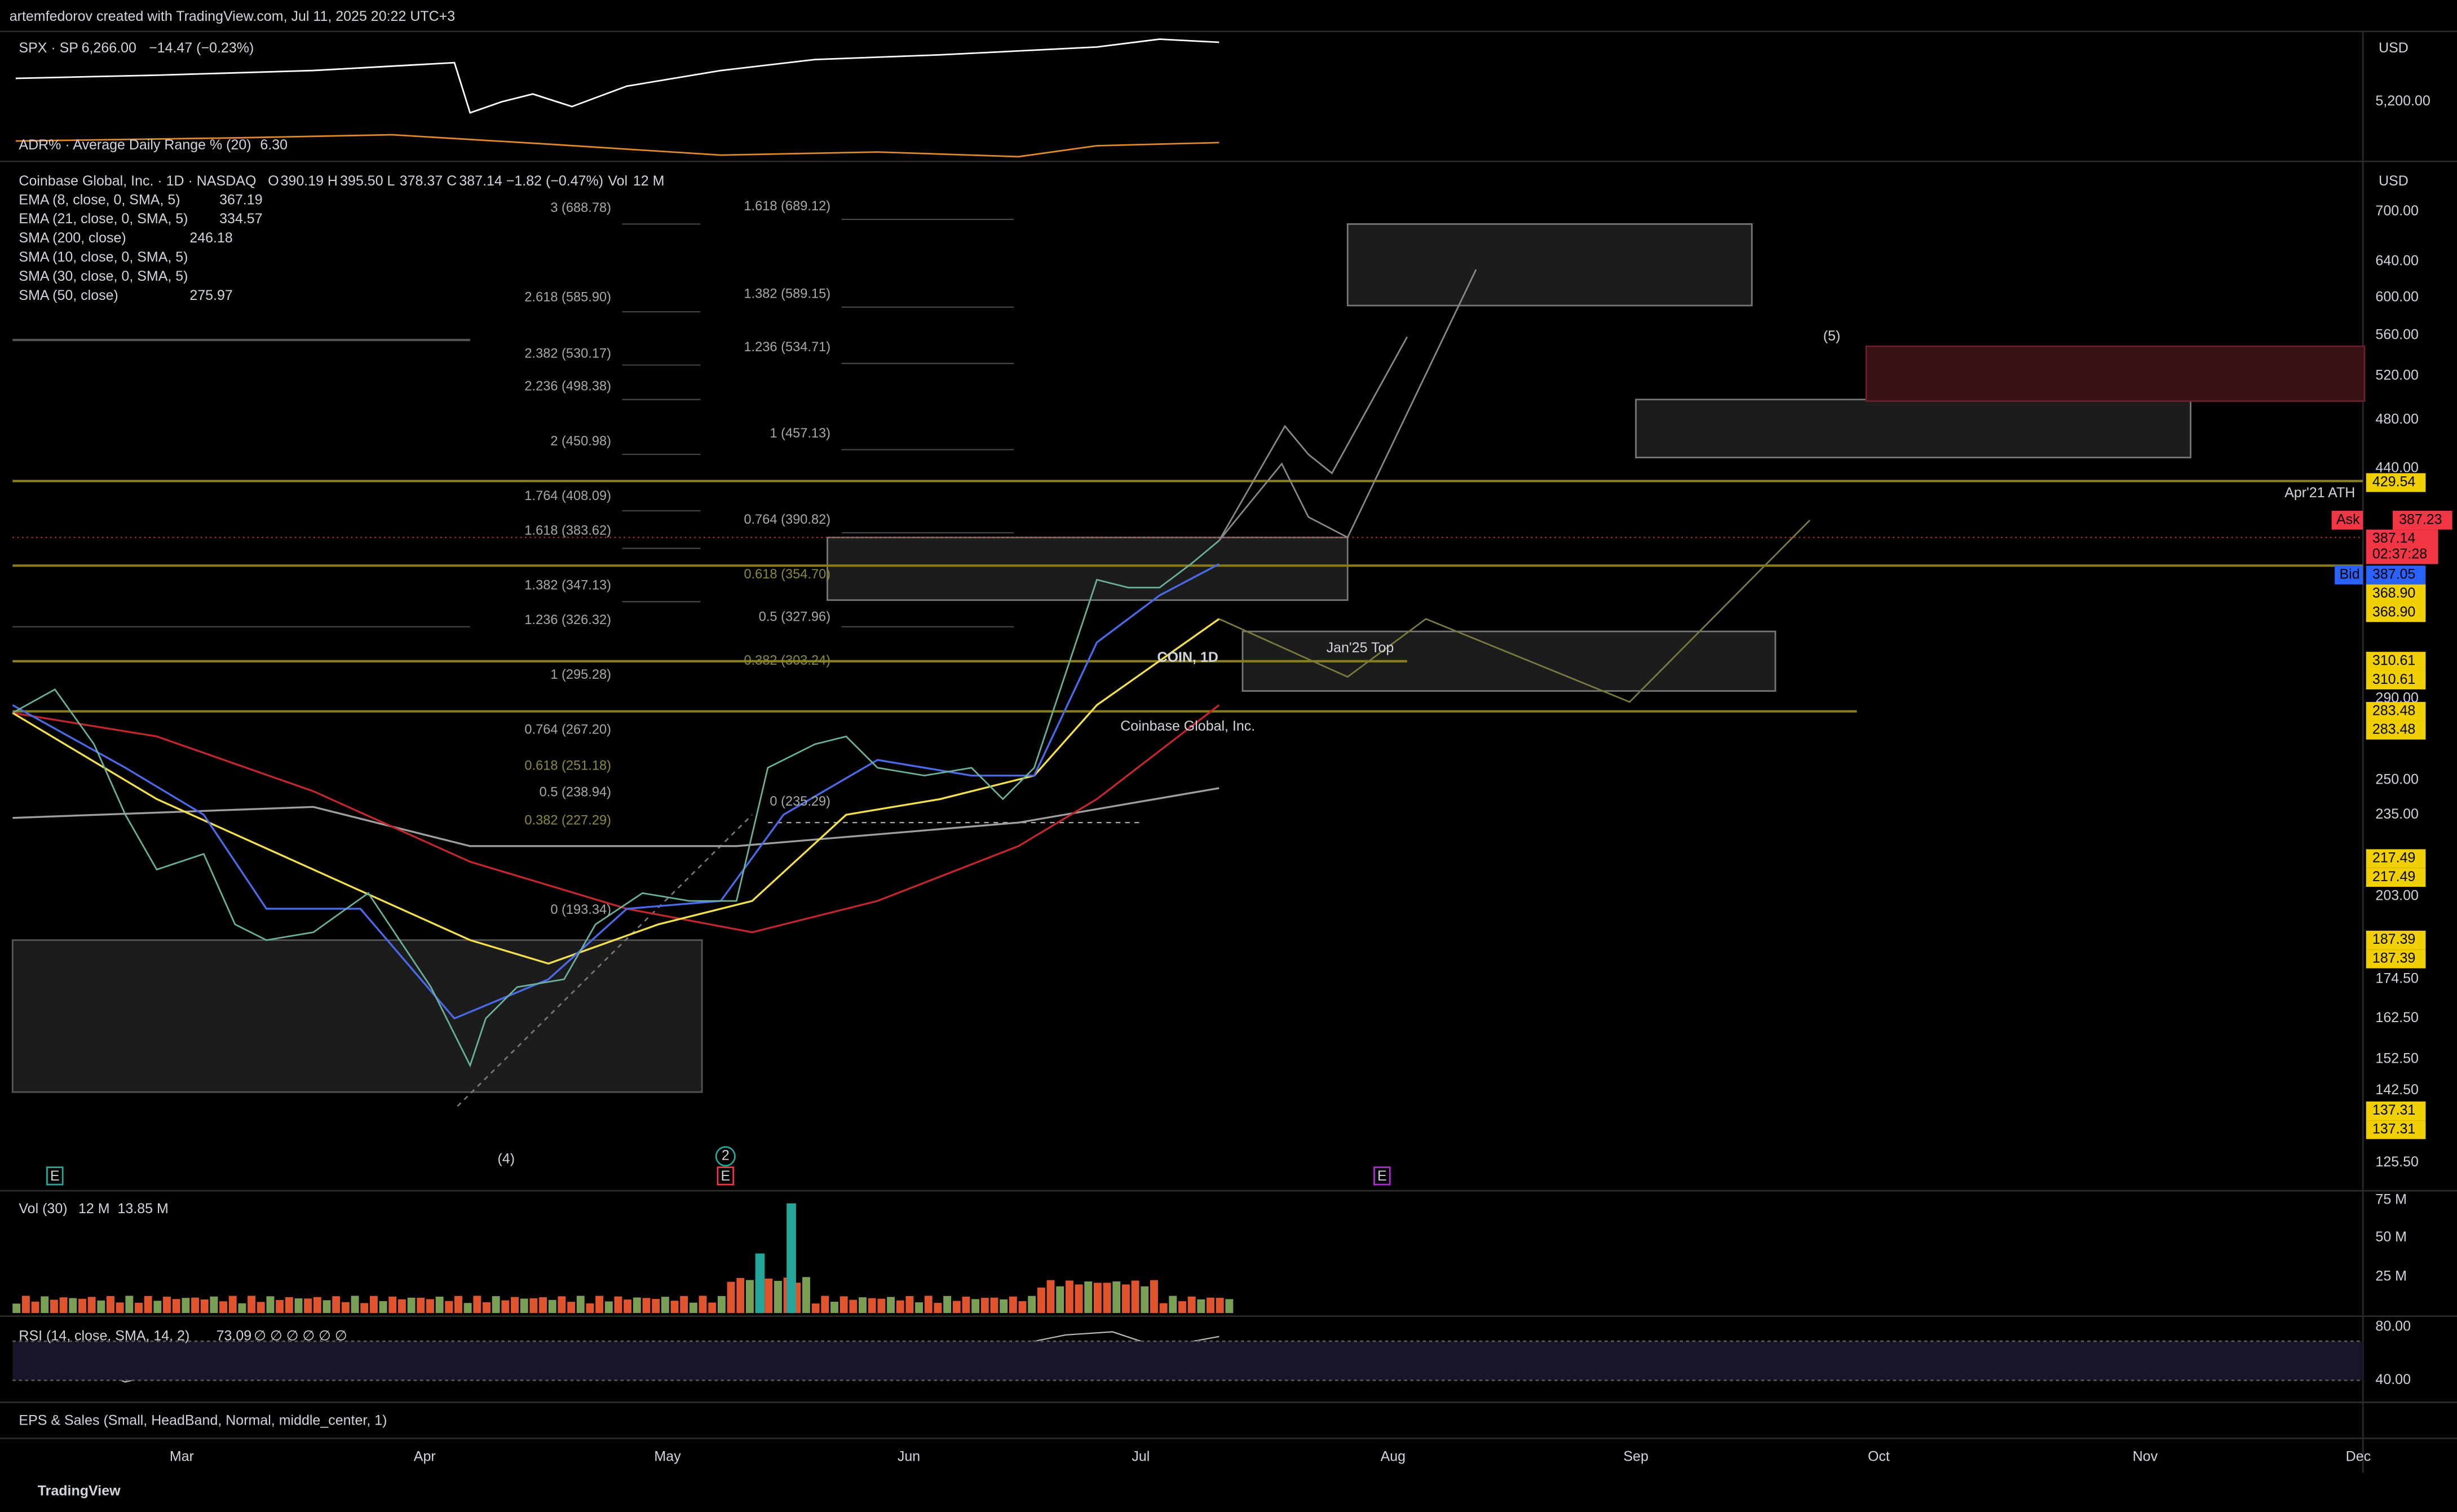 This screenshot has width=2457, height=1512. I want to click on earnings-marker, so click(55, 1176).